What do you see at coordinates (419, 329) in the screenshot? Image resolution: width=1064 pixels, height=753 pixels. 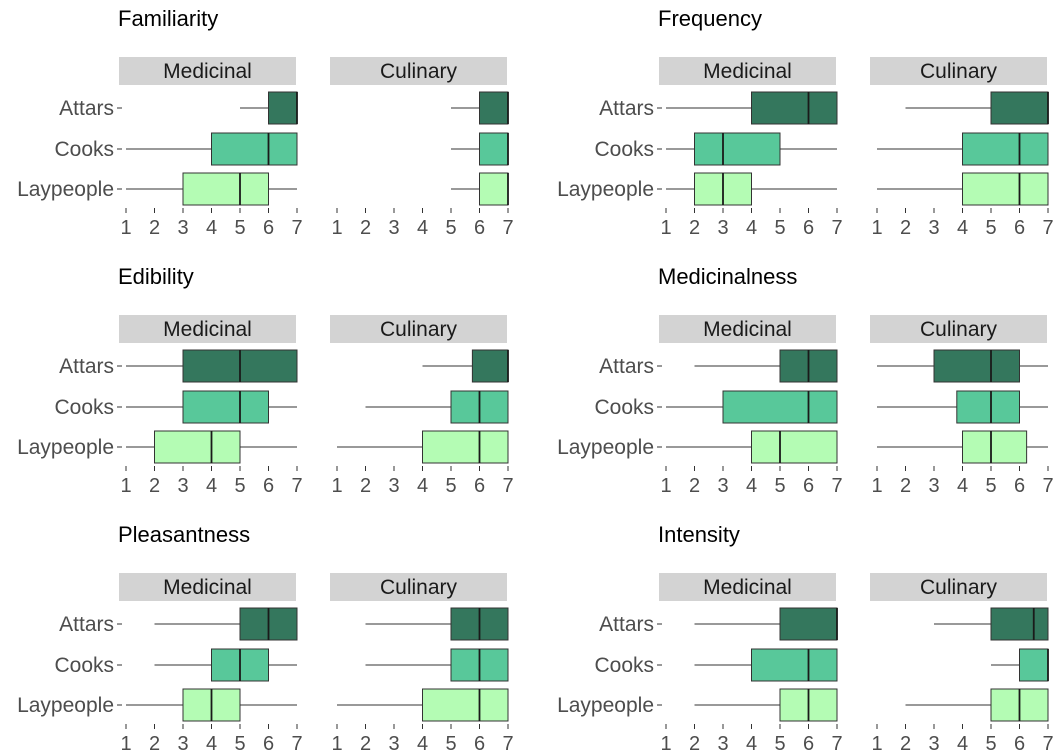 I see `facet-strip-label: Culinary` at bounding box center [419, 329].